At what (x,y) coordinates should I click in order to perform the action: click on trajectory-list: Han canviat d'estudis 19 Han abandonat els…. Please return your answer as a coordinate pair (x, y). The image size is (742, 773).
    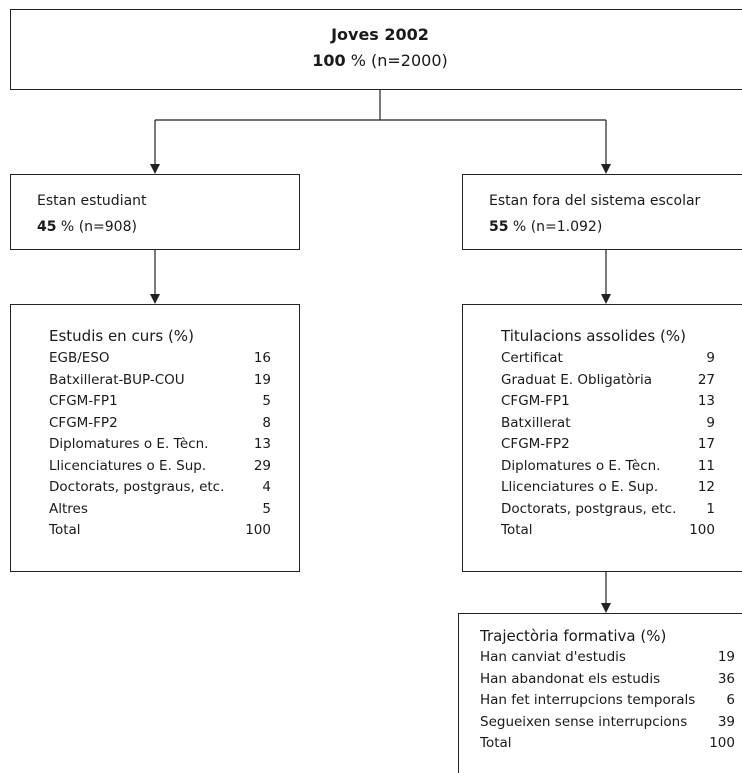
    Looking at the image, I should click on (607, 701).